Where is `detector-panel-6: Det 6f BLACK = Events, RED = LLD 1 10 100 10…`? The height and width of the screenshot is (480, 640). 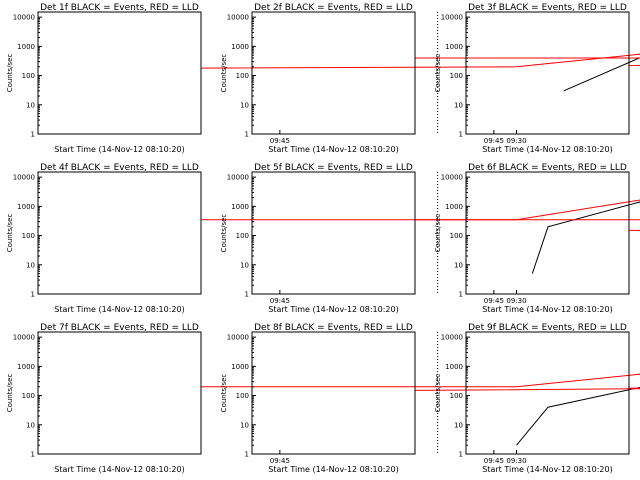
detector-panel-6: Det 6f BLACK = Events, RED = LLD 1 10 100 10… is located at coordinates (537, 238).